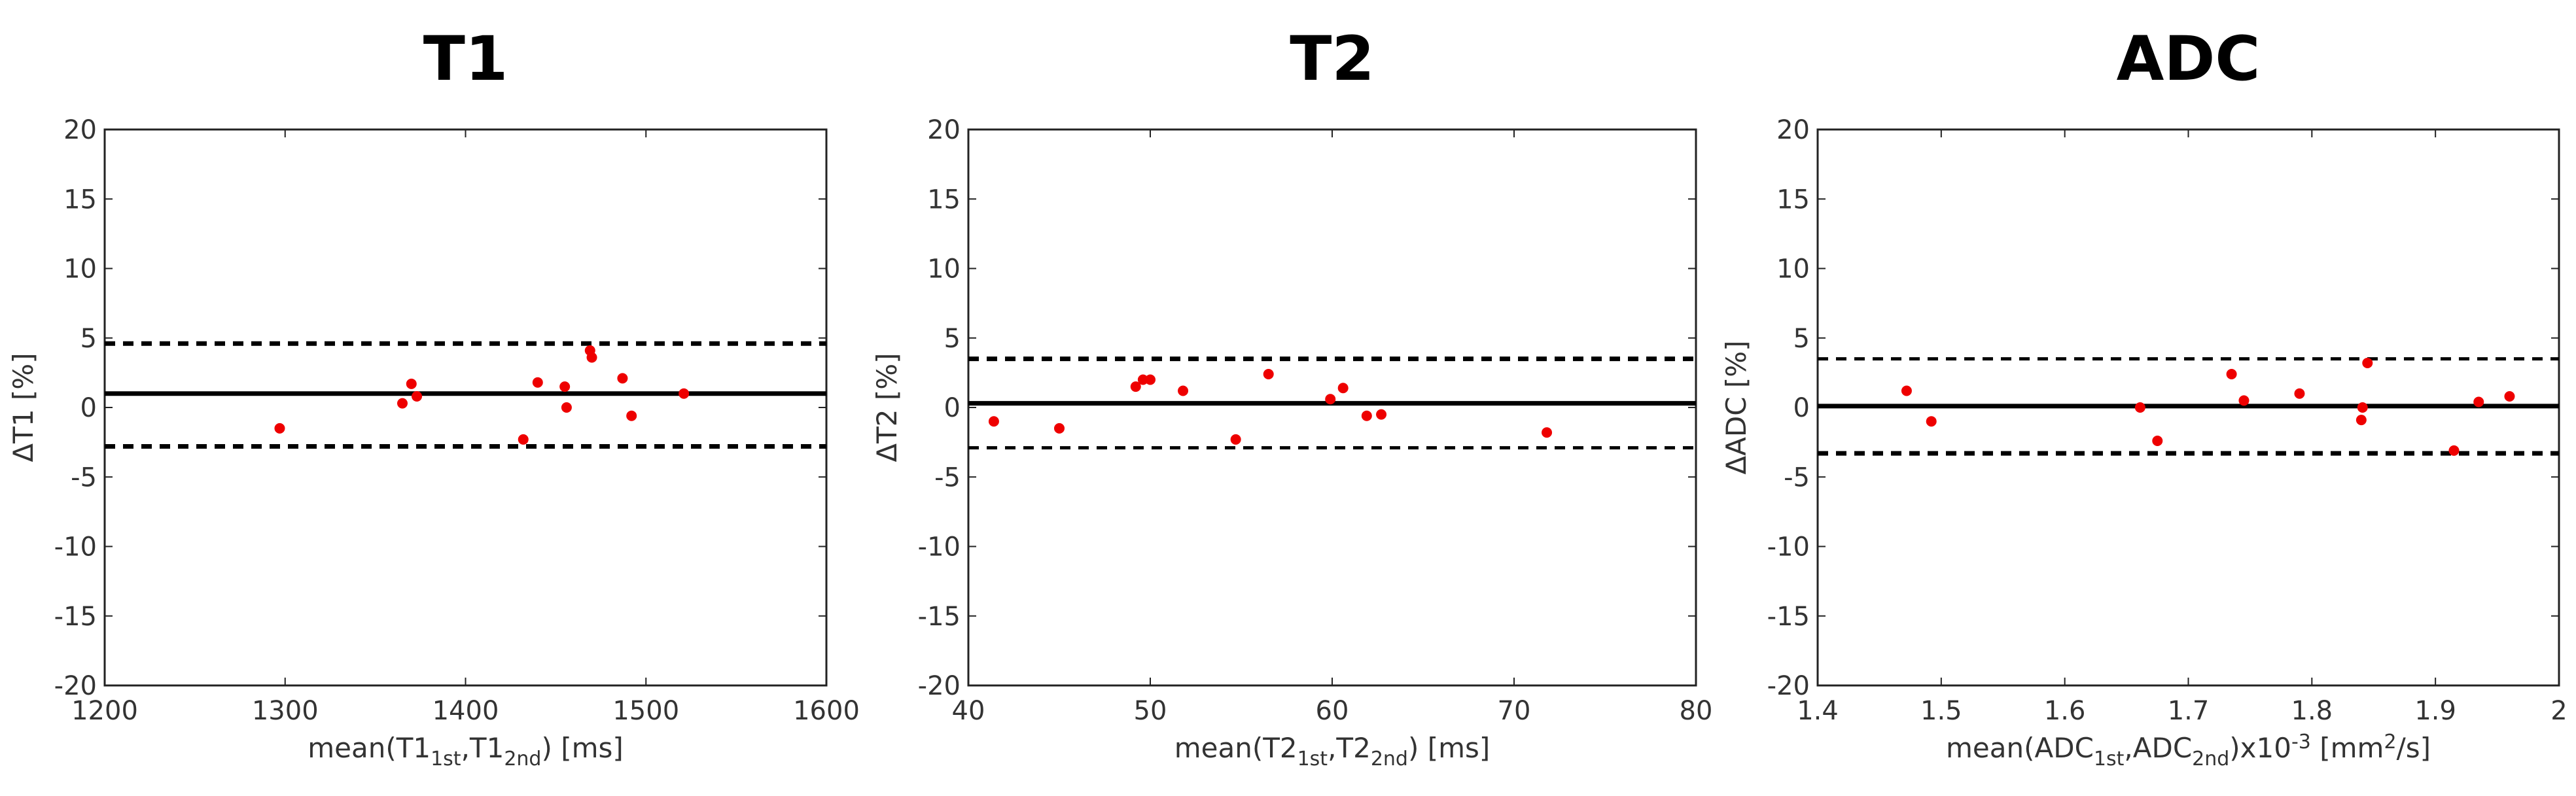 The width and height of the screenshot is (2576, 796). I want to click on adc-ytick-label: 20, so click(1793, 130).